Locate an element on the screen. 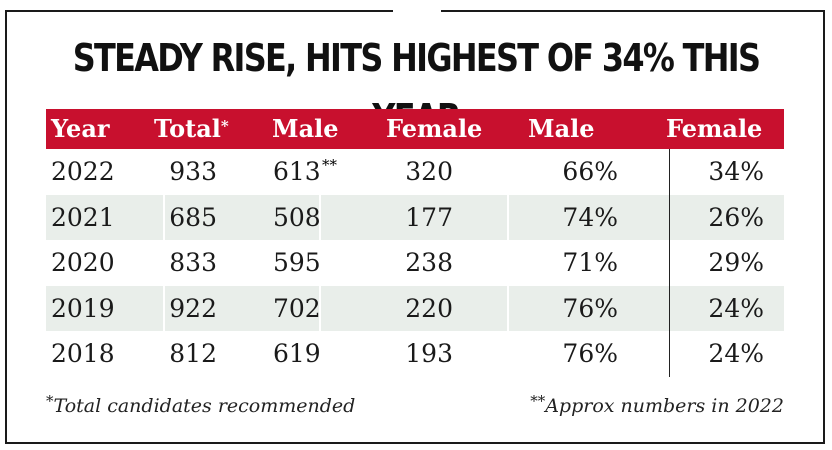 This screenshot has width=832, height=450. cell-female-percent: 34% is located at coordinates (736, 171).